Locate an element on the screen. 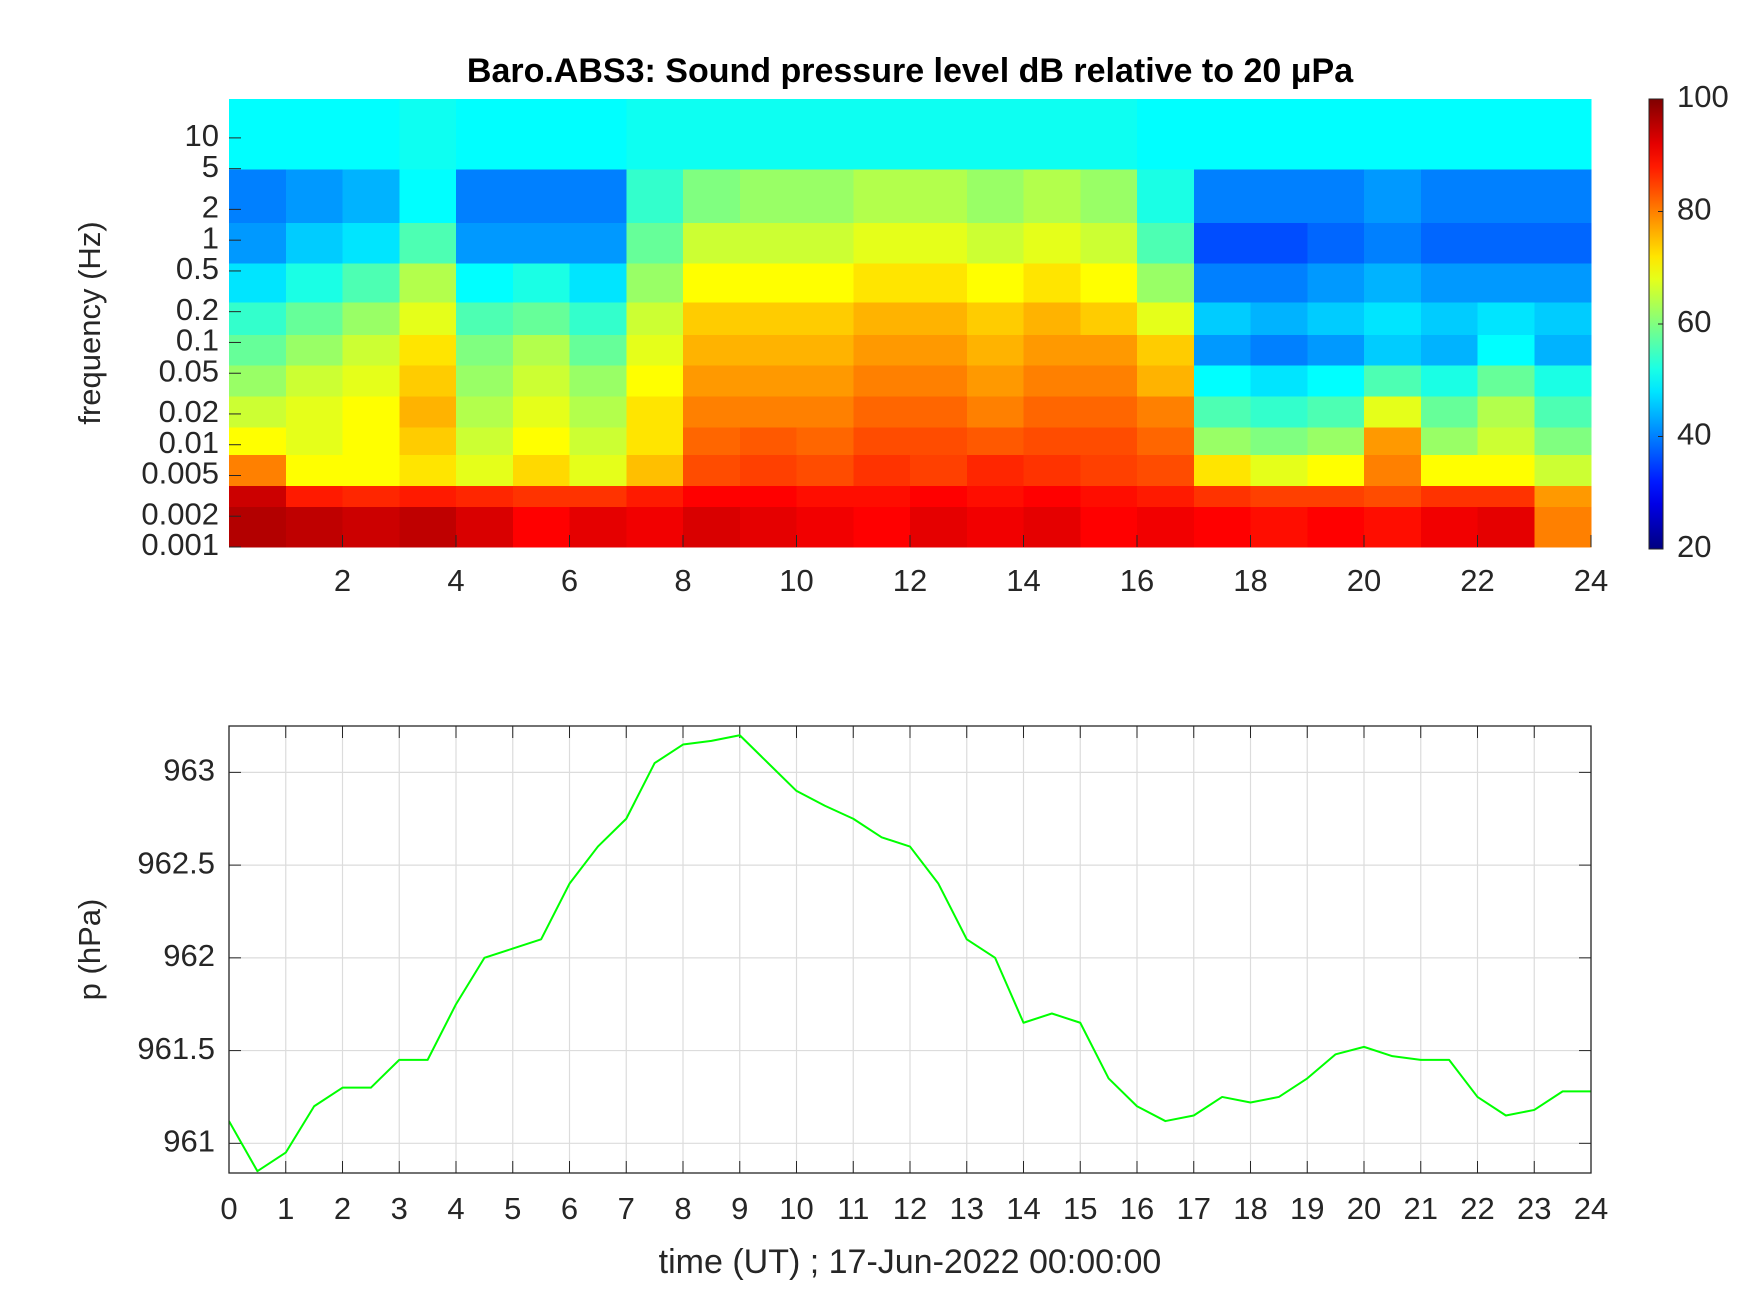 The height and width of the screenshot is (1313, 1750). y-tick-label: 1 is located at coordinates (210, 237).